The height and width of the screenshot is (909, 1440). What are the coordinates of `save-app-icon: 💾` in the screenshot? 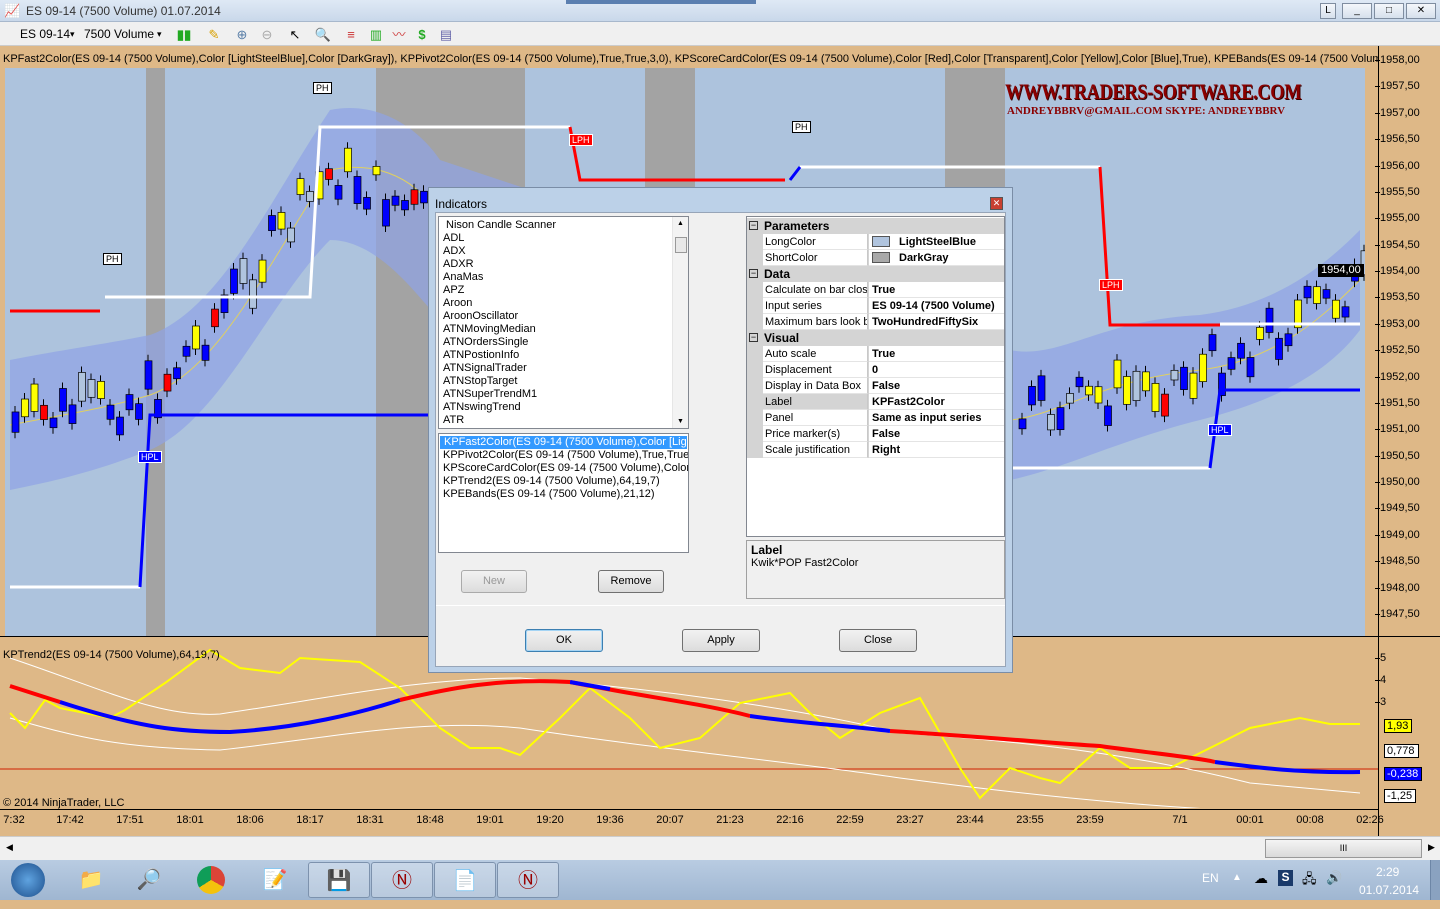 It's located at (339, 880).